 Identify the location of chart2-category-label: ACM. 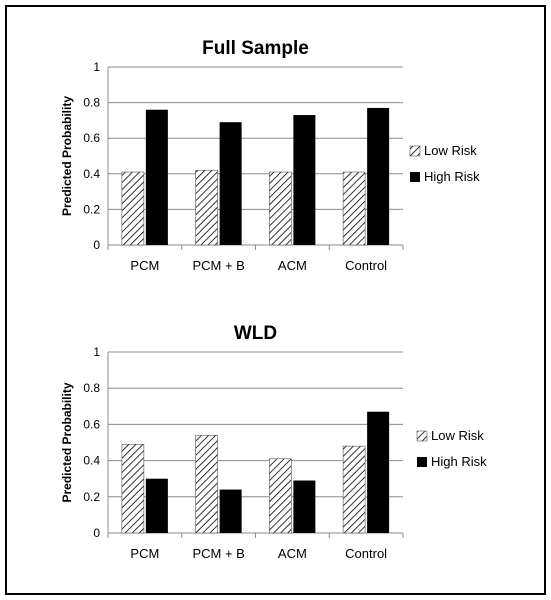
(292, 553).